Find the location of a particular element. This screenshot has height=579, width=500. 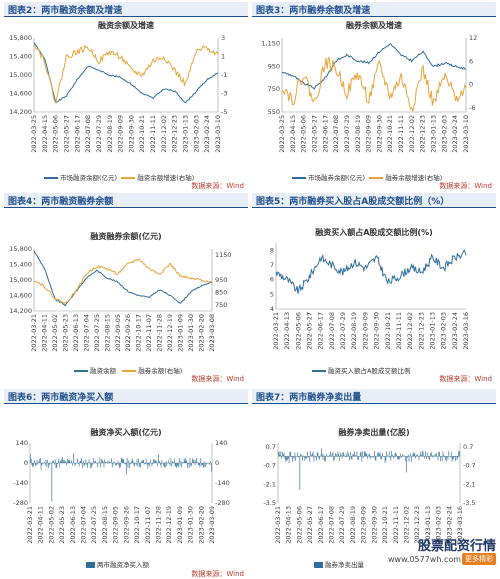

legend-swatch-orange is located at coordinates (376, 178).